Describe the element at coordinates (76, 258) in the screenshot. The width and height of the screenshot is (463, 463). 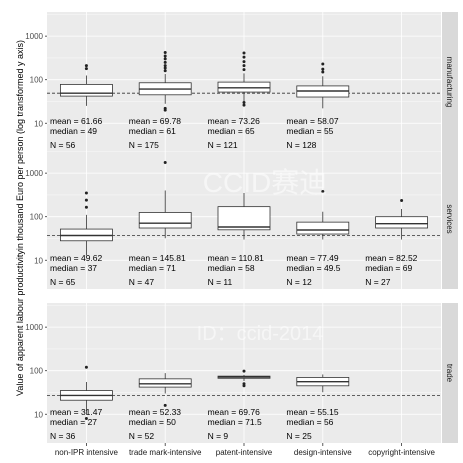
I see `mean-annotation: mean = 49.62` at that location.